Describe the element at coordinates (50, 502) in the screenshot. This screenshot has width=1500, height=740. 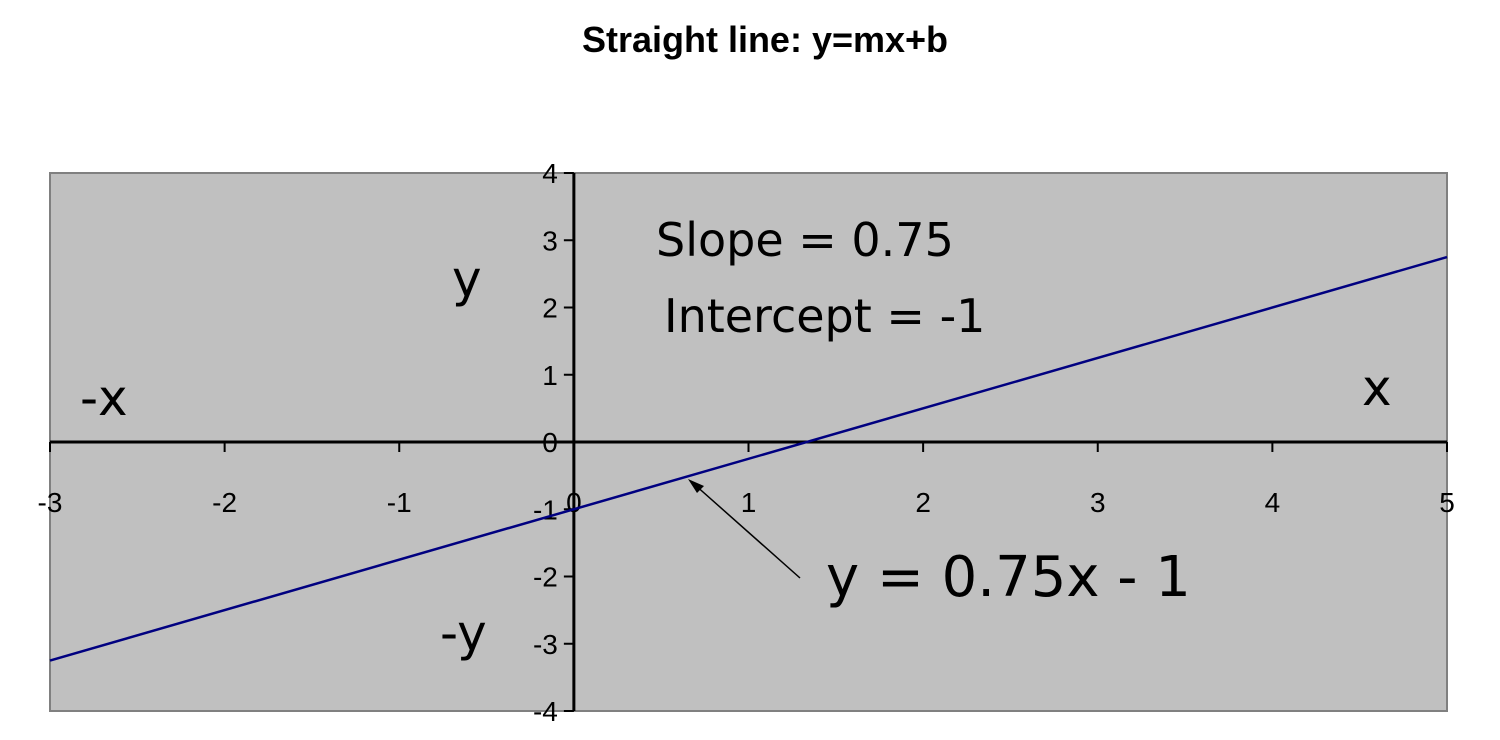
I see `x-tick-label: -3` at that location.